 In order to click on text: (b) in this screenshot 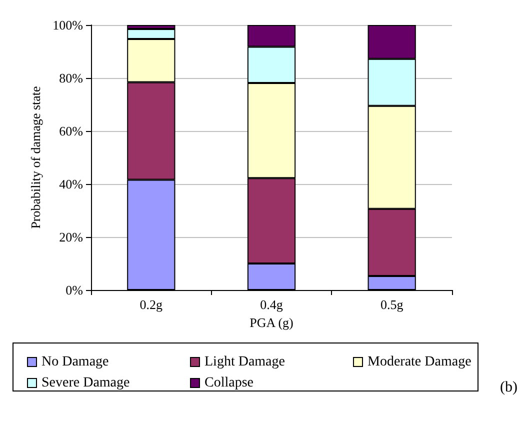, I will do `click(509, 388)`.